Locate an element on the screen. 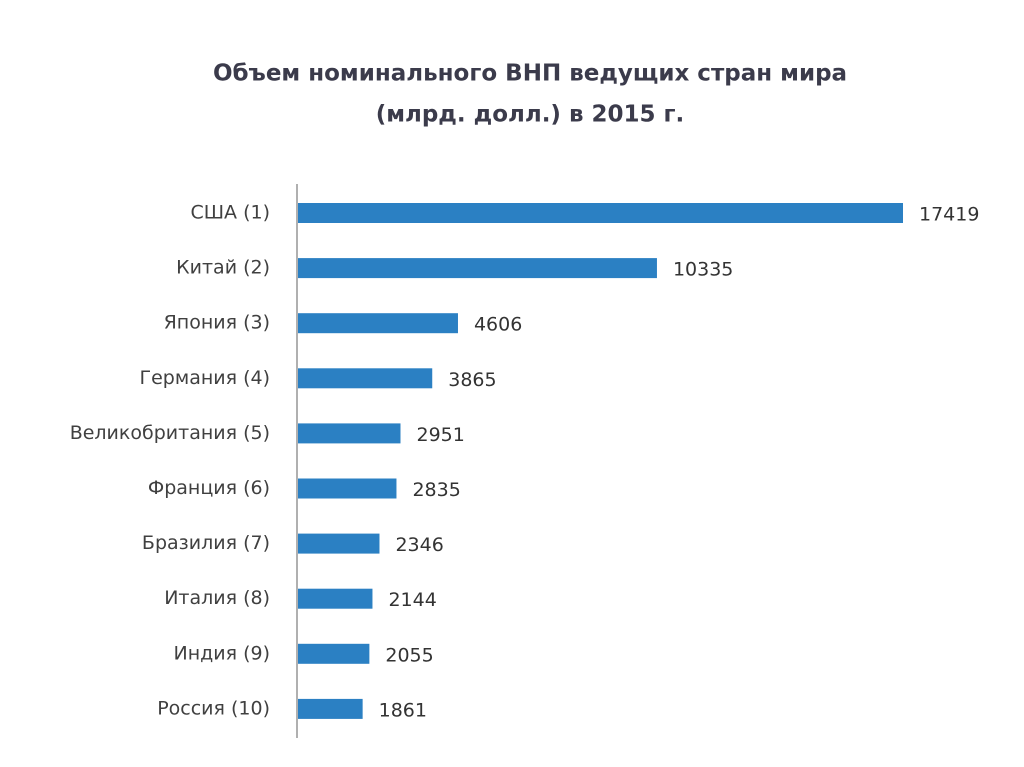 The image size is (1024, 767). category-label: Китай (2) is located at coordinates (223, 268).